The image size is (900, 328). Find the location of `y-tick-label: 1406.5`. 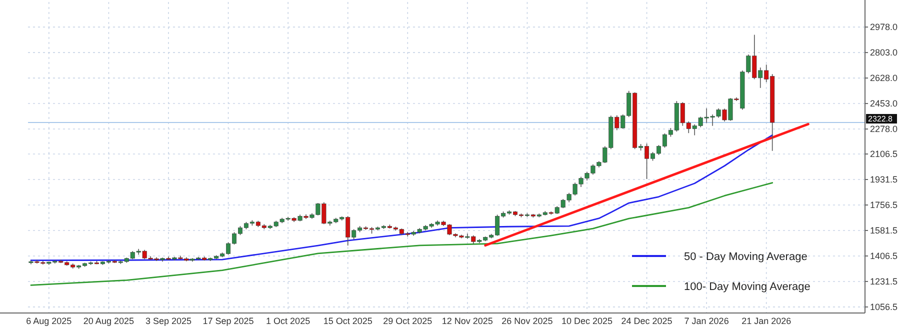

y-tick-label: 1406.5 is located at coordinates (884, 255).